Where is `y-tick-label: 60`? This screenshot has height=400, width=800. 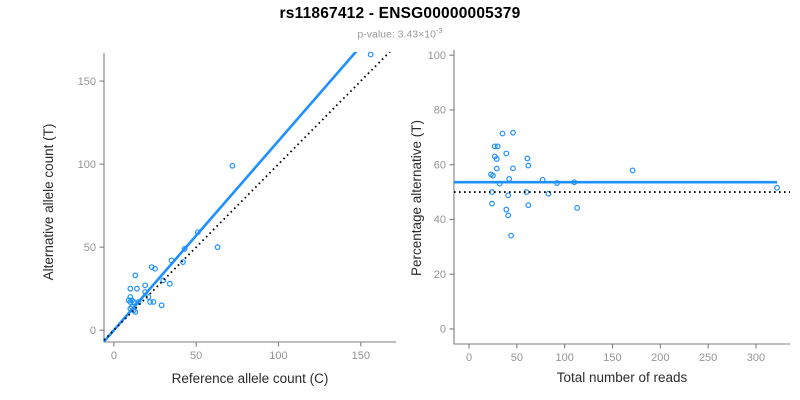 y-tick-label: 60 is located at coordinates (440, 165).